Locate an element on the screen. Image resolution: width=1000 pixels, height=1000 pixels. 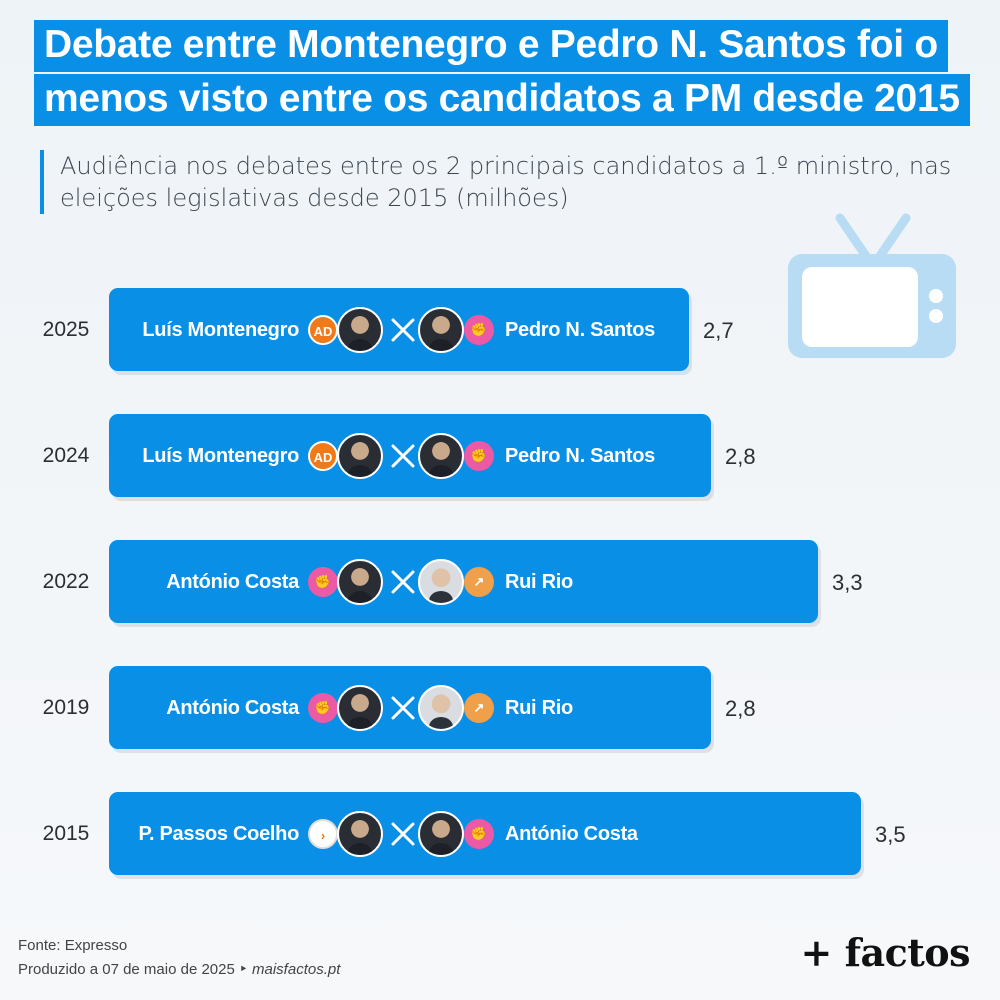
value-label: 2,7 is located at coordinates (718, 330).